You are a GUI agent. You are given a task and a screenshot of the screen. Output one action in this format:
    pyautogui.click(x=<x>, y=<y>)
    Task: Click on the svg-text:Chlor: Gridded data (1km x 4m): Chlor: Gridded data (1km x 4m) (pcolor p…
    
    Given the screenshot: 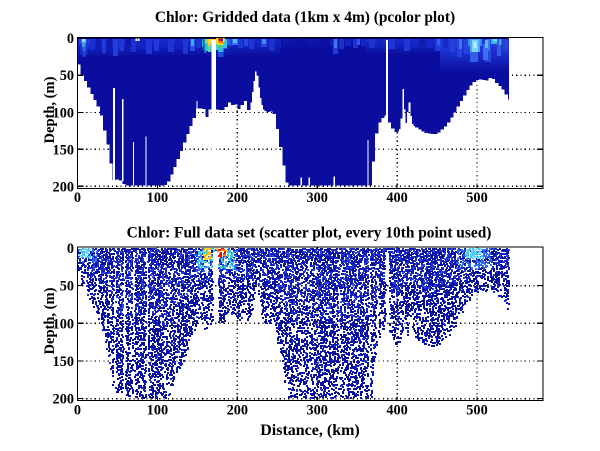 What is the action you would take?
    pyautogui.click(x=305, y=17)
    